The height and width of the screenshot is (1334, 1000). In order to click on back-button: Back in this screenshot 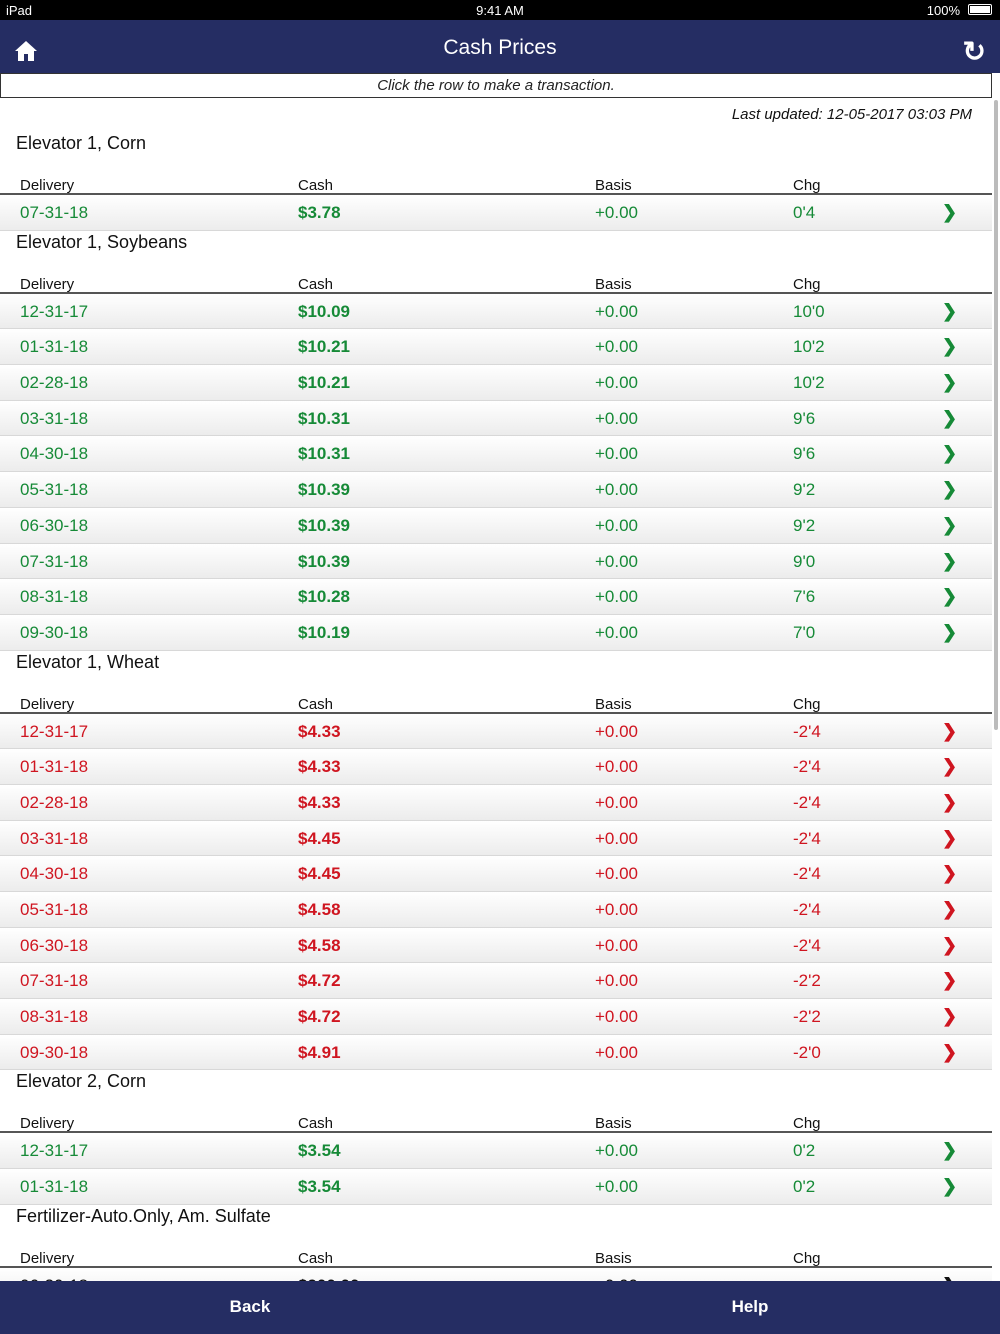, I will do `click(250, 1306)`.